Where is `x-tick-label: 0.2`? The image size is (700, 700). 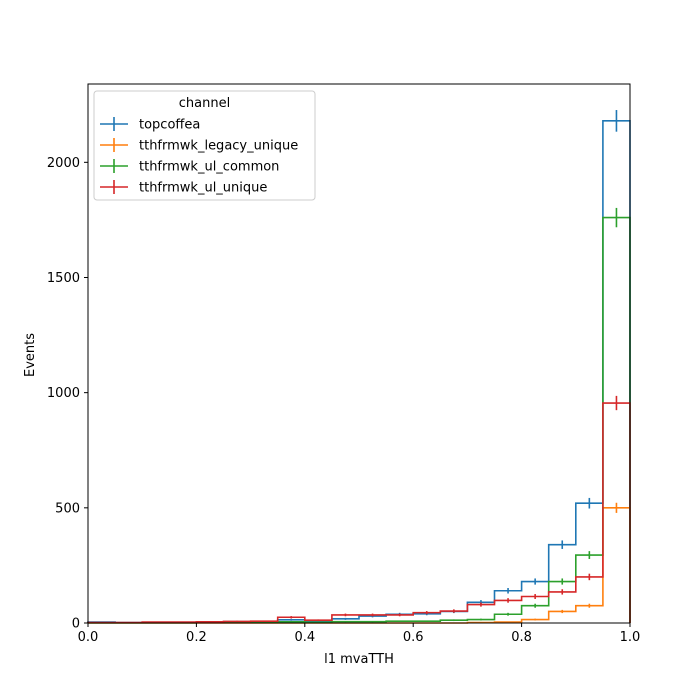 x-tick-label: 0.2 is located at coordinates (196, 637).